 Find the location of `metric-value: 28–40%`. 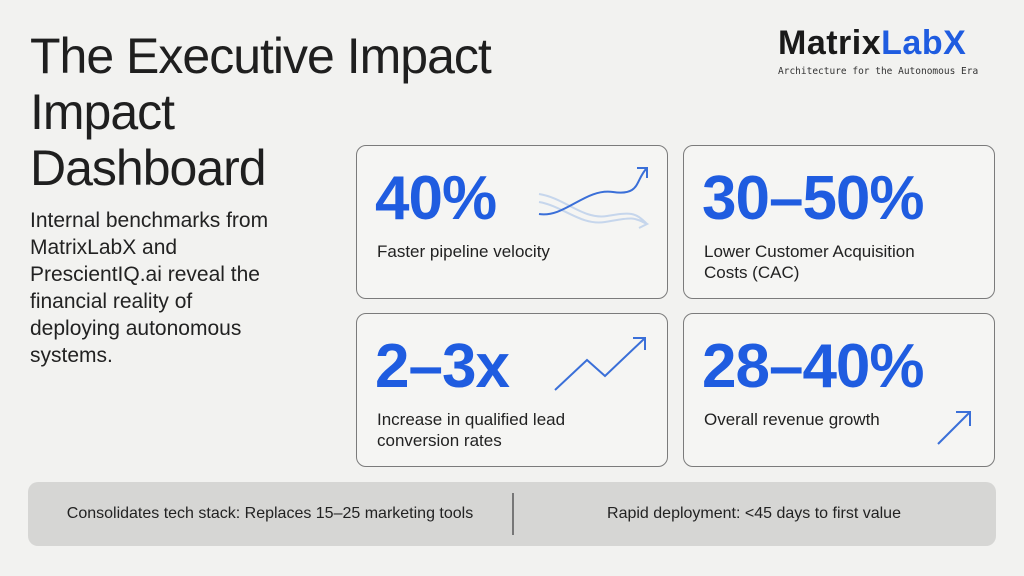

metric-value: 28–40% is located at coordinates (813, 366).